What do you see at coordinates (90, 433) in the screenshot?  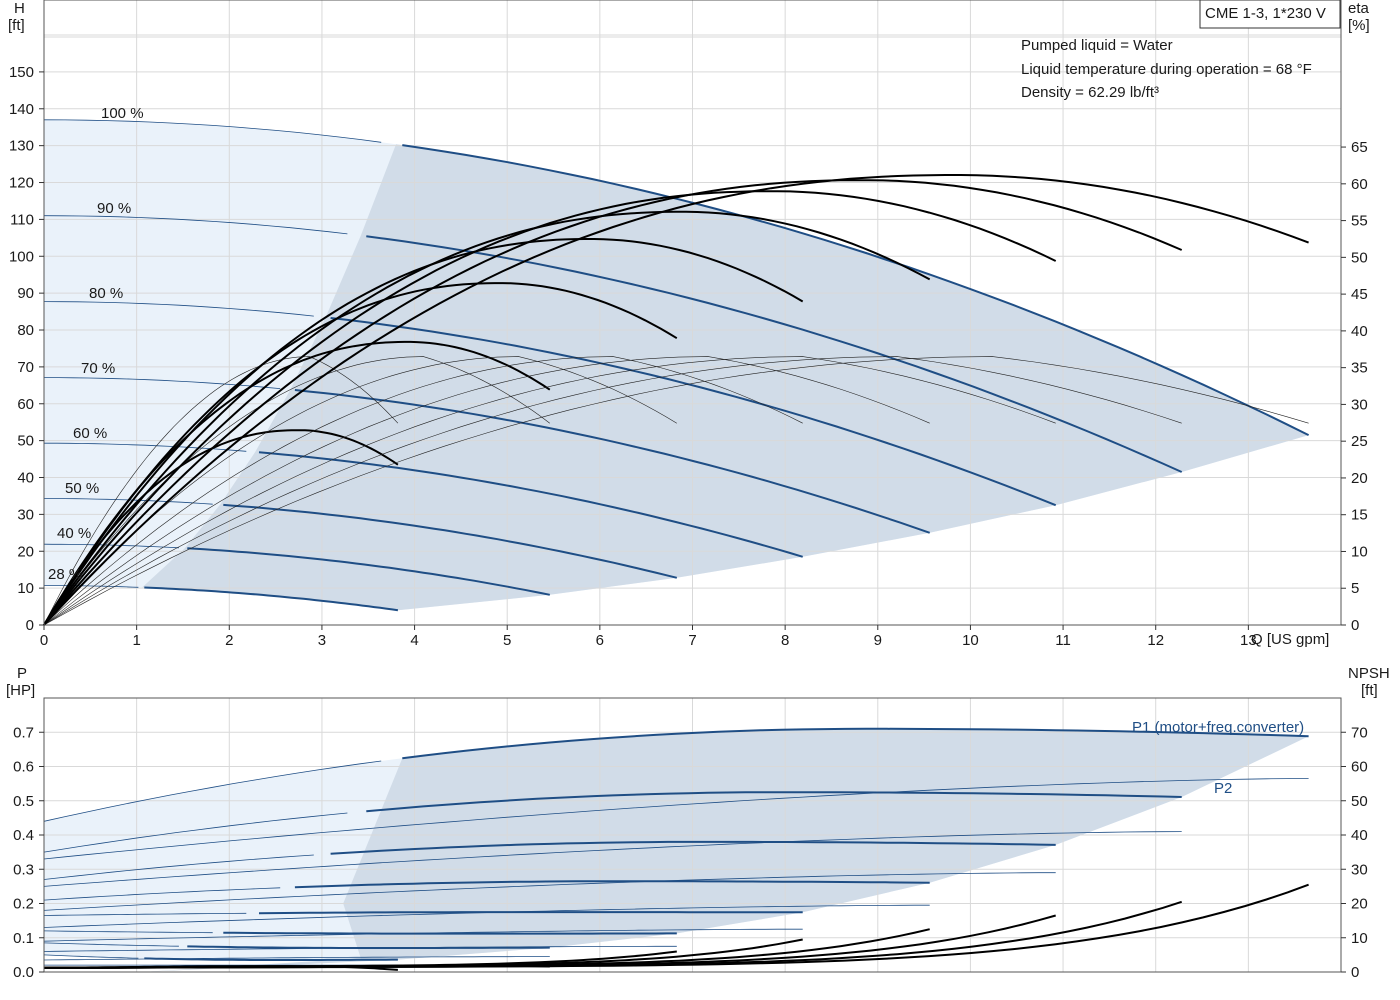 I see `speed-label-60: 60 %` at bounding box center [90, 433].